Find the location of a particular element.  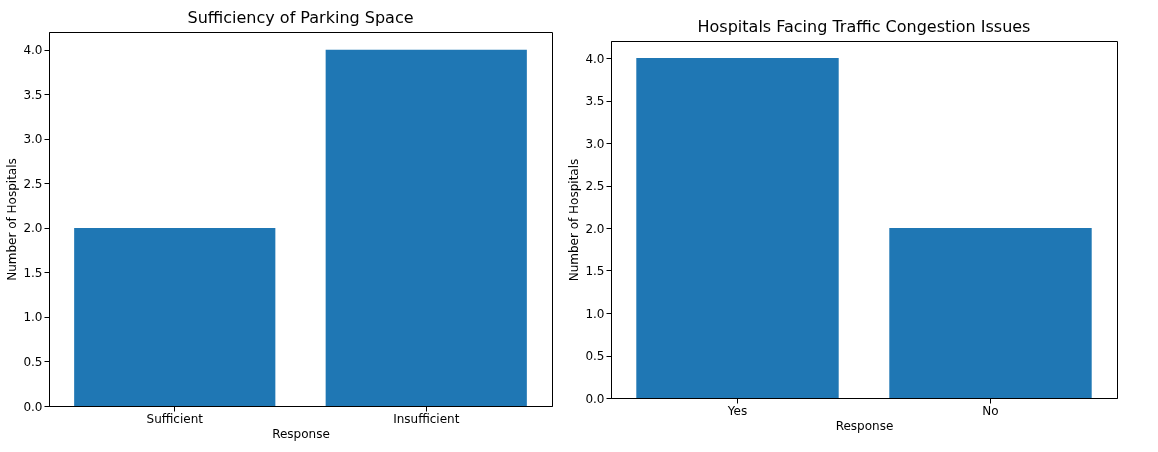

x-tick-label: Sufficient is located at coordinates (175, 418).